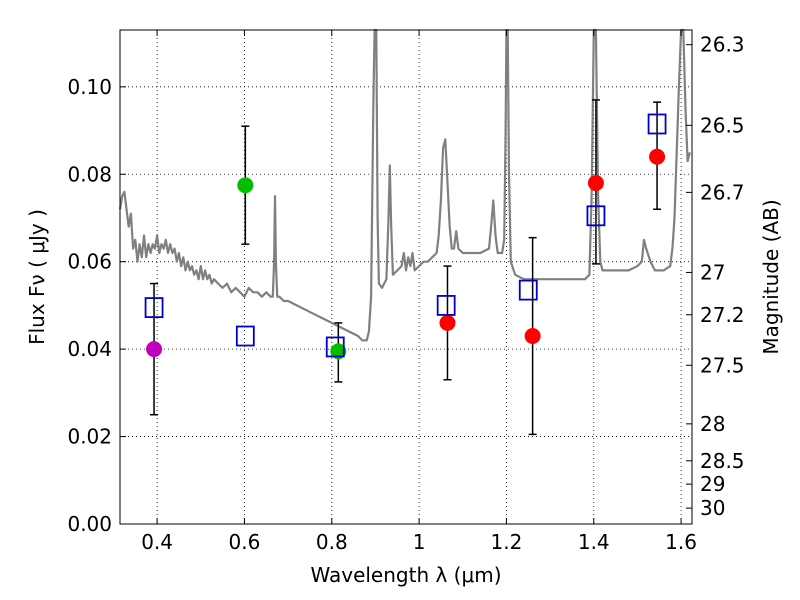  Describe the element at coordinates (712, 272) in the screenshot. I see `mag-tick-label: 27` at that location.